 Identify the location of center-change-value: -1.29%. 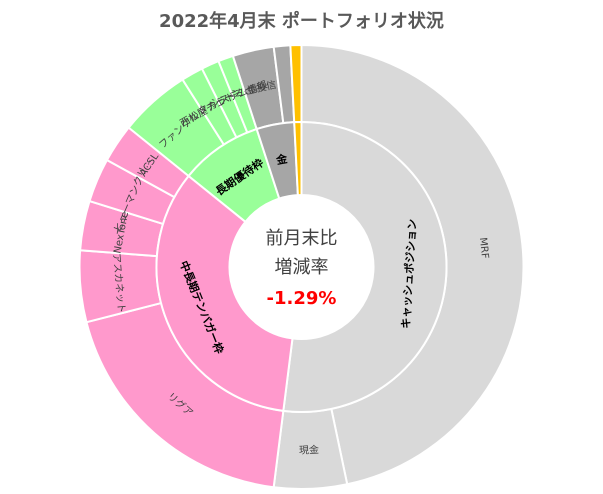
(302, 298).